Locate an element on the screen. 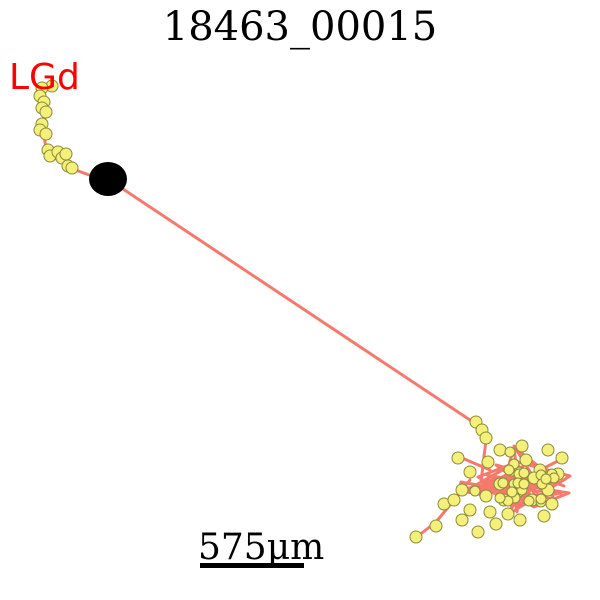 The width and height of the screenshot is (600, 600). region-label: LGd is located at coordinates (44, 77).